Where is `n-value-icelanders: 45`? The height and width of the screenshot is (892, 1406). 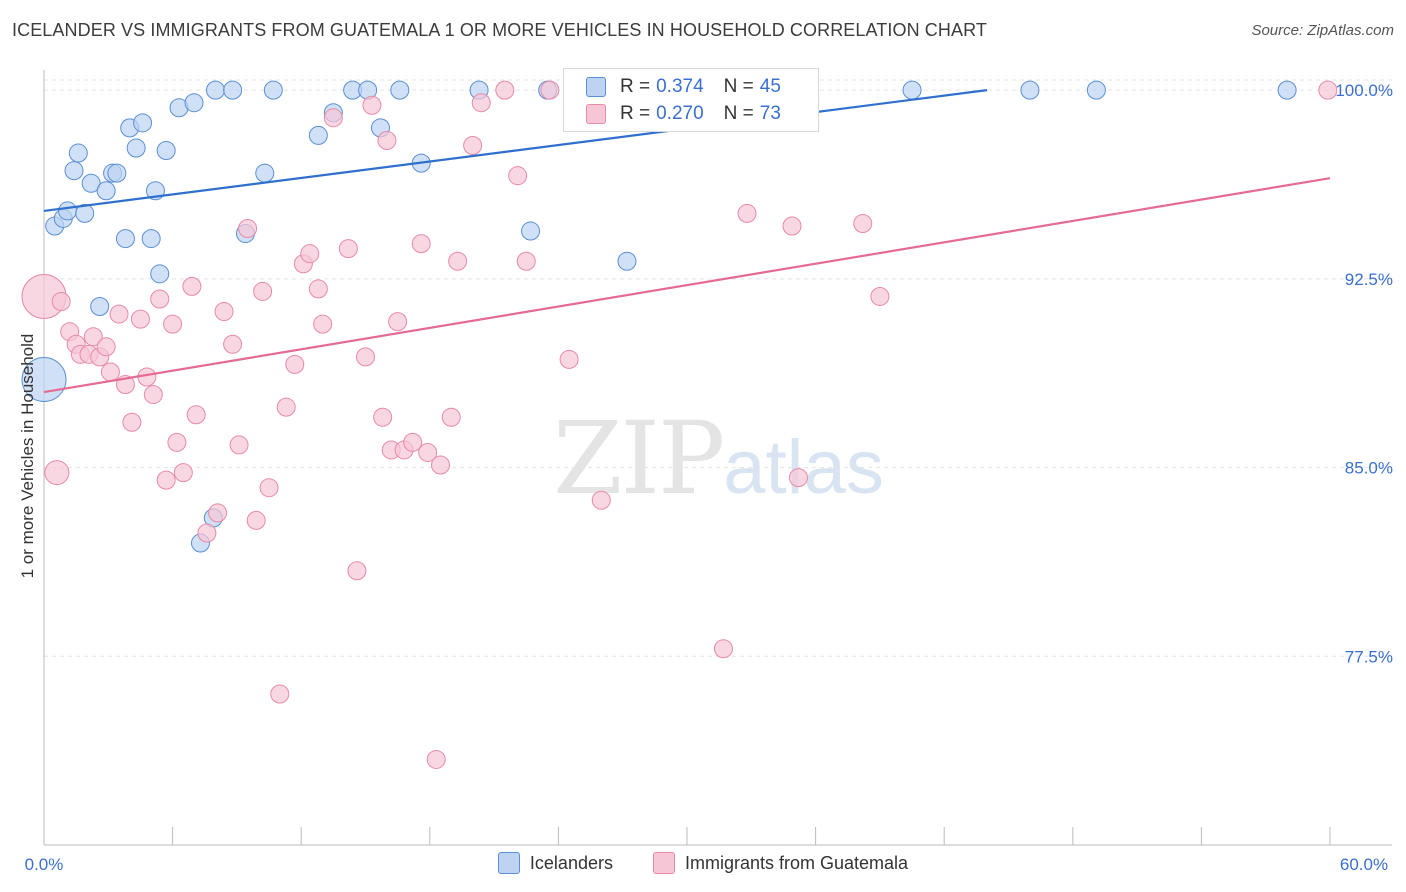
n-value-icelanders: 45 is located at coordinates (770, 86).